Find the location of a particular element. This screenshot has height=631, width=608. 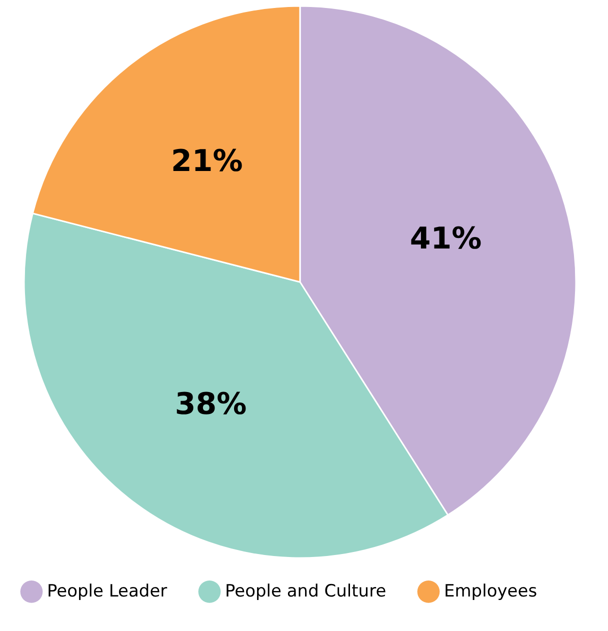

data-label: 38% is located at coordinates (210, 404).